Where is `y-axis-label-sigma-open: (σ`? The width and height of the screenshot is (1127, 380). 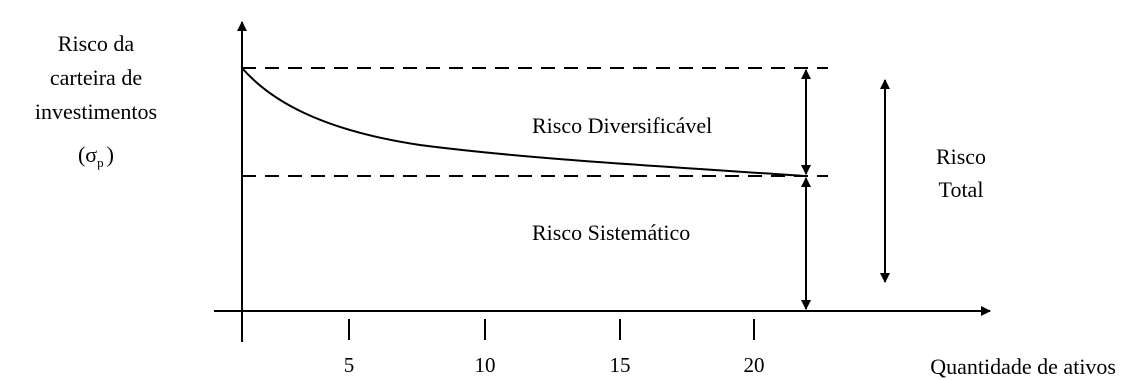
y-axis-label-sigma-open: (σ is located at coordinates (87, 154).